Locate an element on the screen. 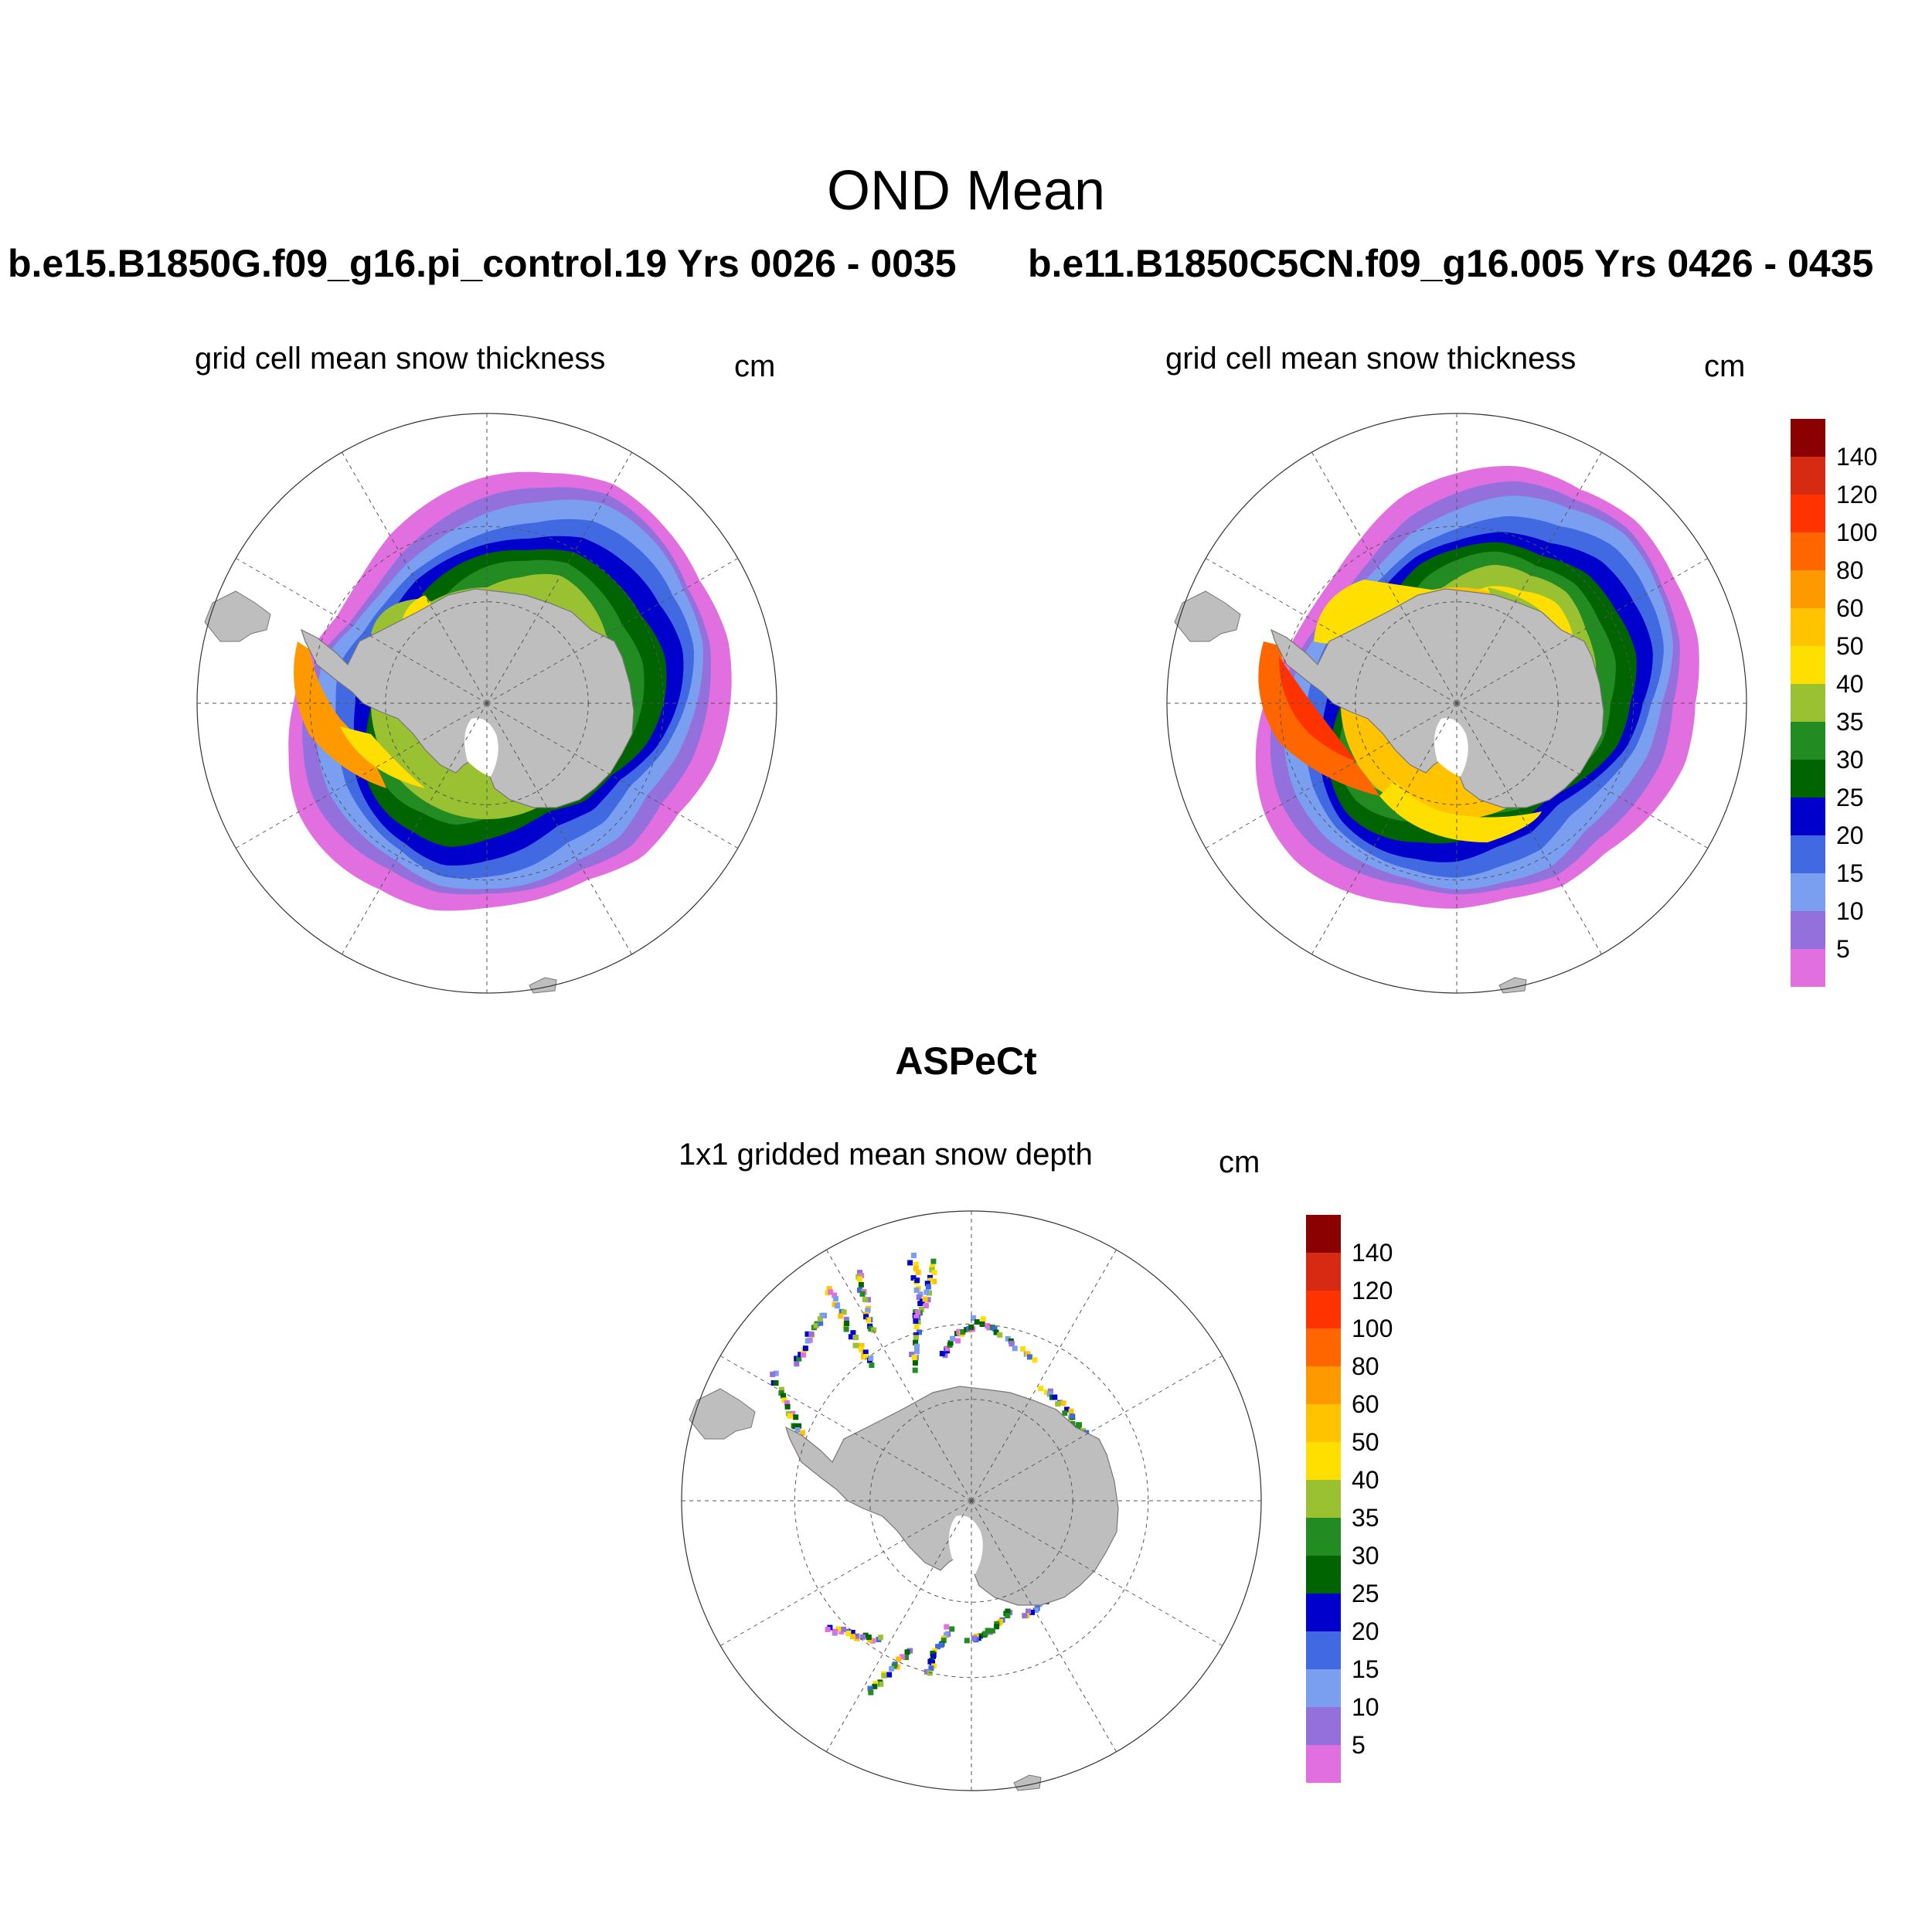 The image size is (1932, 1932). ross-sea-gap is located at coordinates (481, 748).